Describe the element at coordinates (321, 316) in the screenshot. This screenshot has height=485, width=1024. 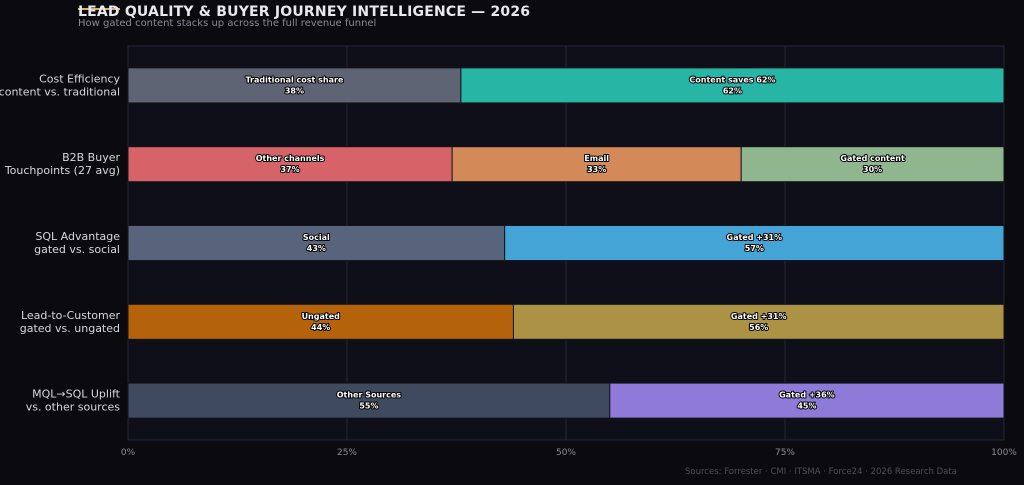
I see `bar-segment-name: Ungated` at that location.